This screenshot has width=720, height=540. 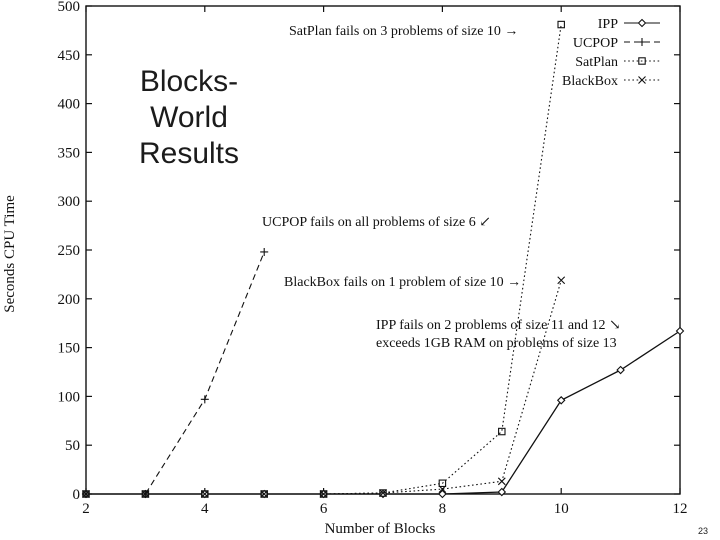 I want to click on legend-label-satplan: SatPlan, so click(x=596, y=62).